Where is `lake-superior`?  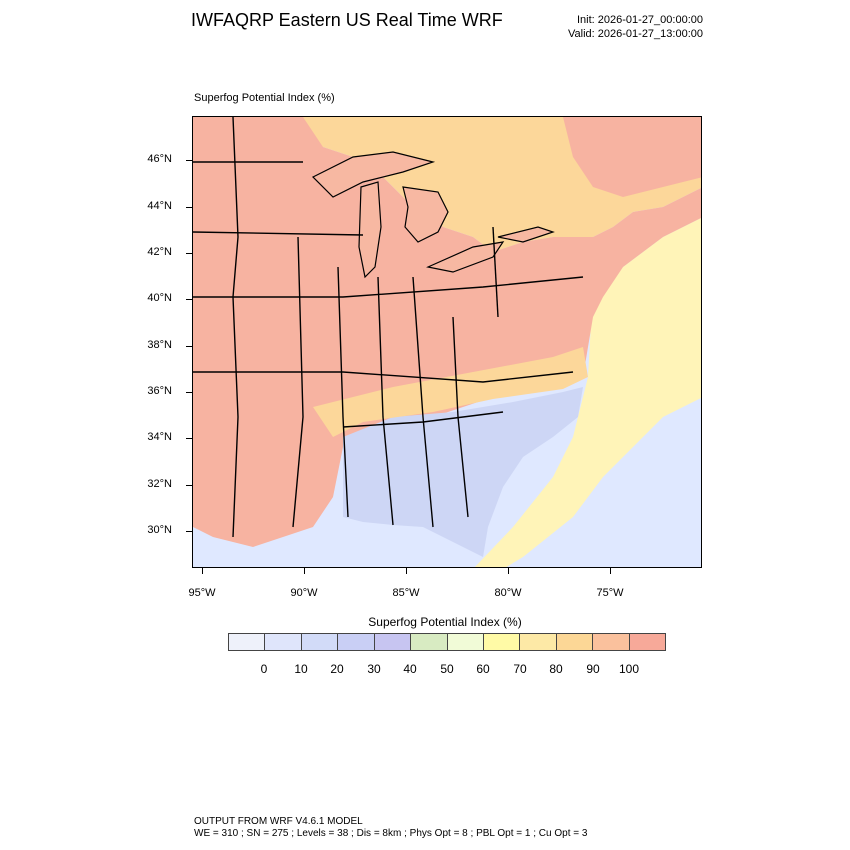 lake-superior is located at coordinates (373, 174).